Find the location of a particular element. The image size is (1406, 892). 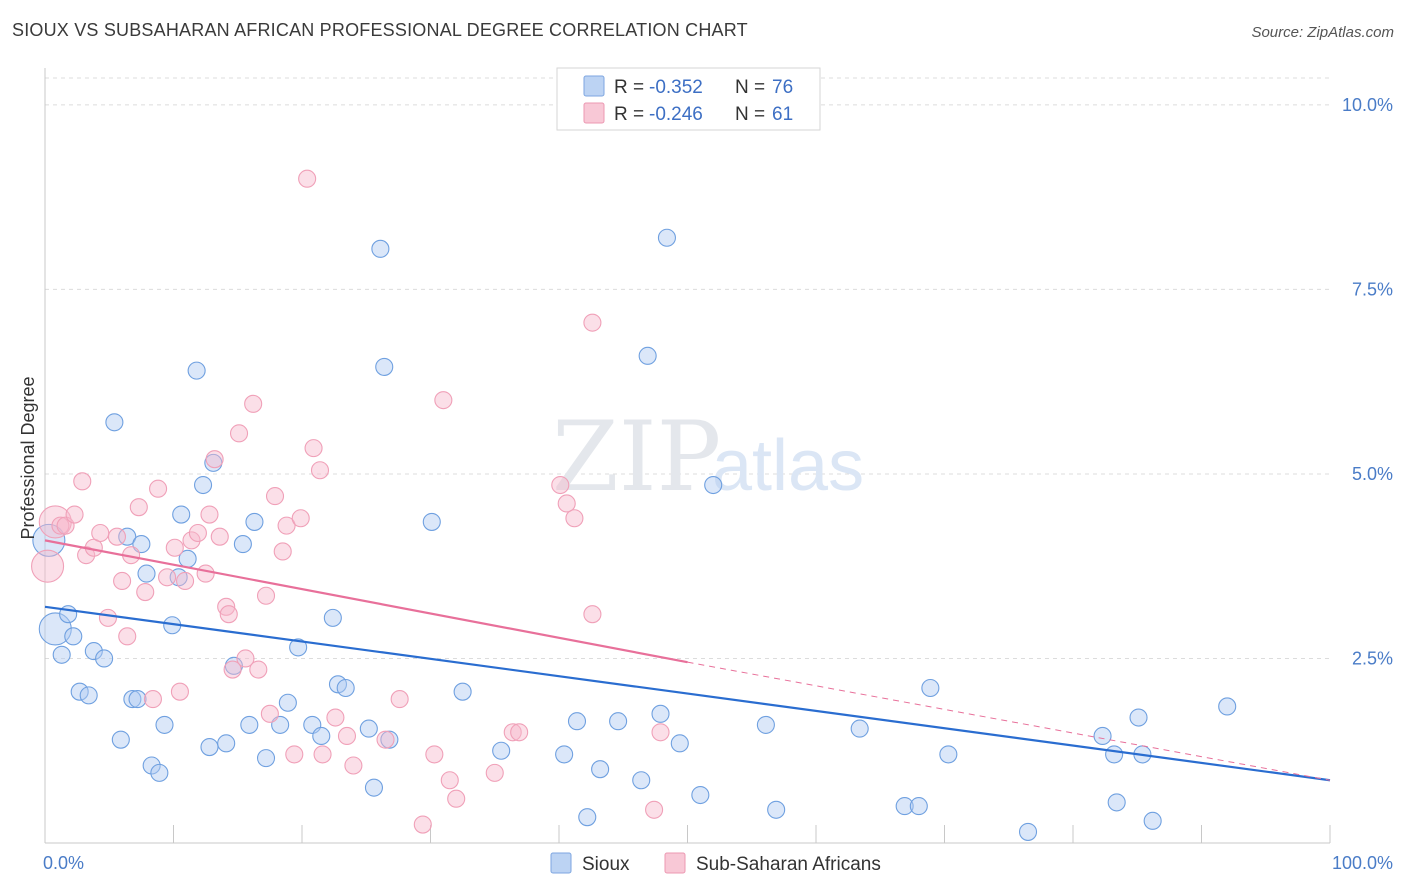

watermark-atlas: atlas is located at coordinates (788, 466).